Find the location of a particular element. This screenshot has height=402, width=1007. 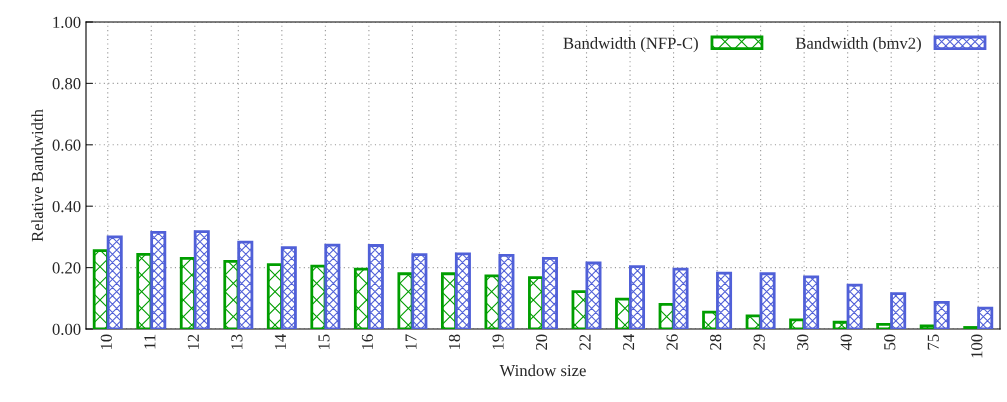

x-tick-label: 18 is located at coordinates (454, 342).